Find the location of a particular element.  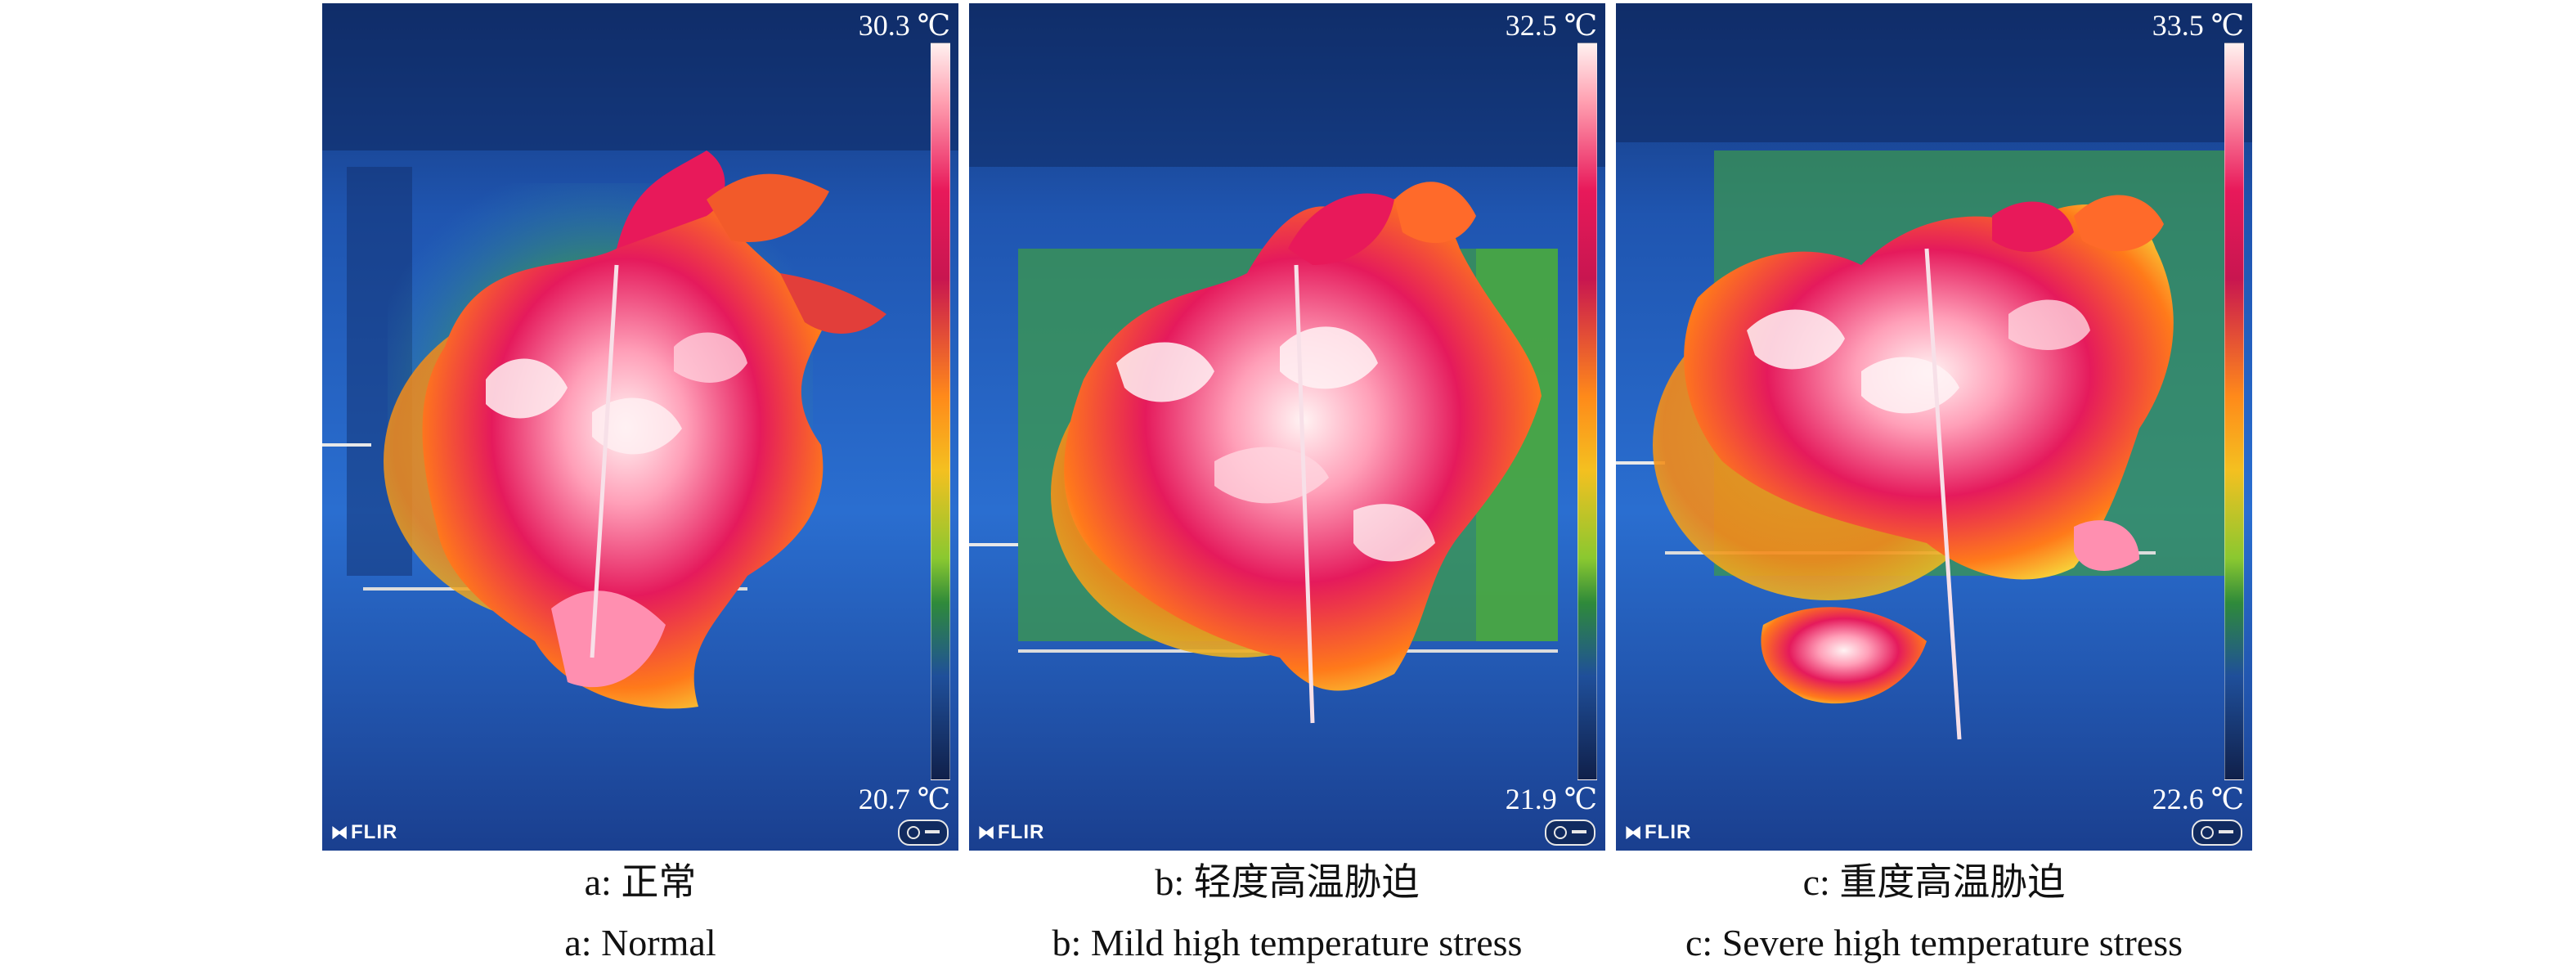

caption-c-chinese: c: 重度高温胁迫 is located at coordinates (1934, 882).